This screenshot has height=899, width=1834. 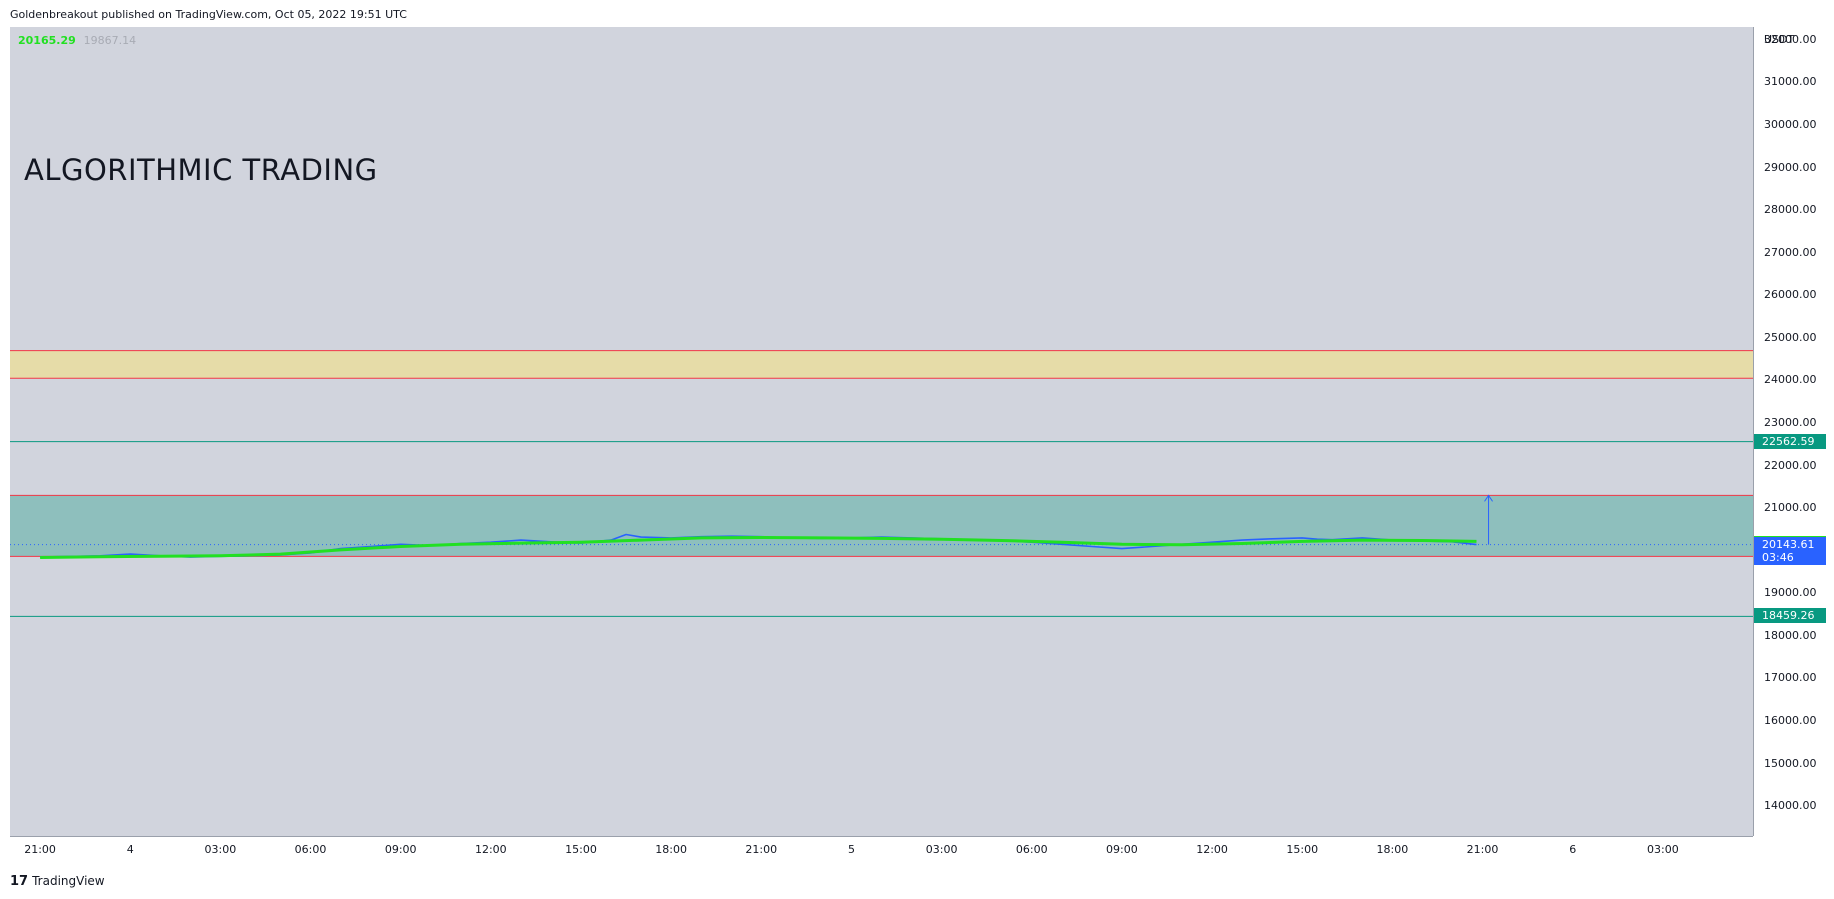 What do you see at coordinates (1790, 721) in the screenshot?
I see `price-tick-label: 16000.00` at bounding box center [1790, 721].